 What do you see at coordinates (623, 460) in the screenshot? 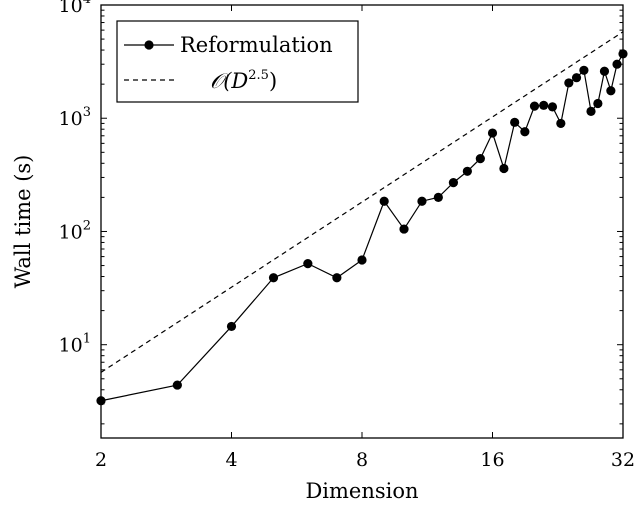
I see `x-tick-label: 32` at bounding box center [623, 460].